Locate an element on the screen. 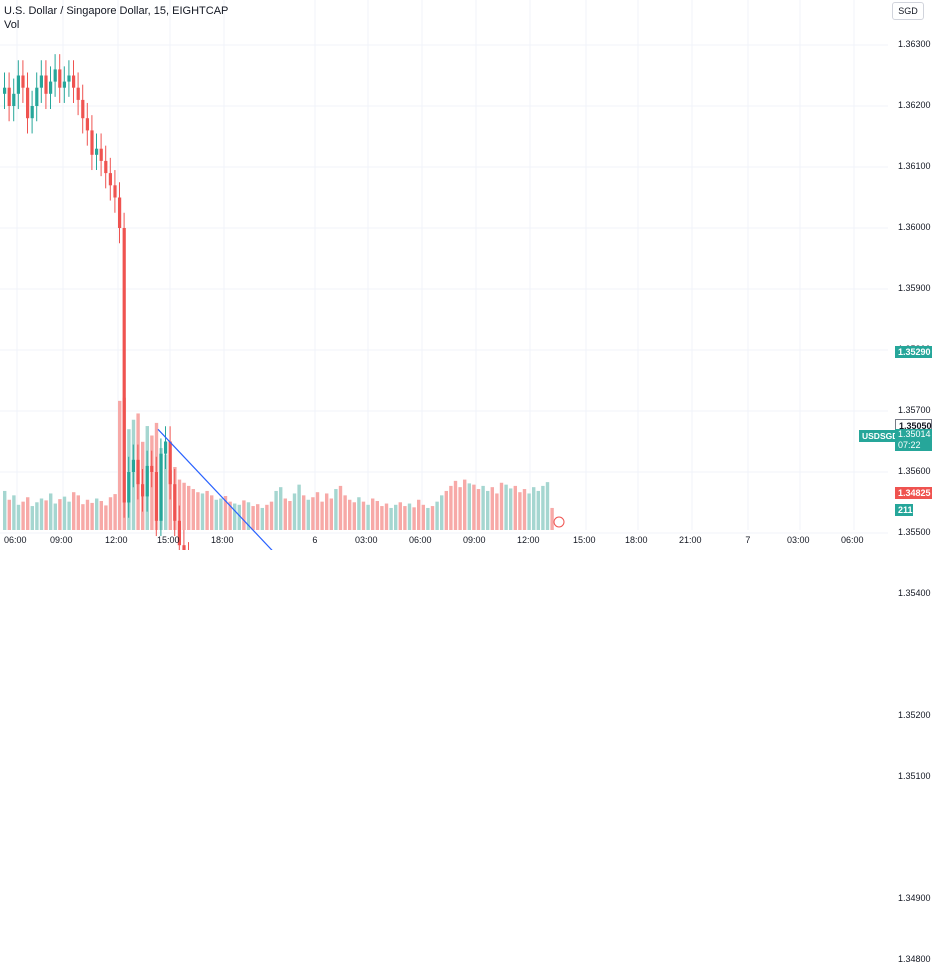  price-tick-label: 1.35200 is located at coordinates (914, 715).